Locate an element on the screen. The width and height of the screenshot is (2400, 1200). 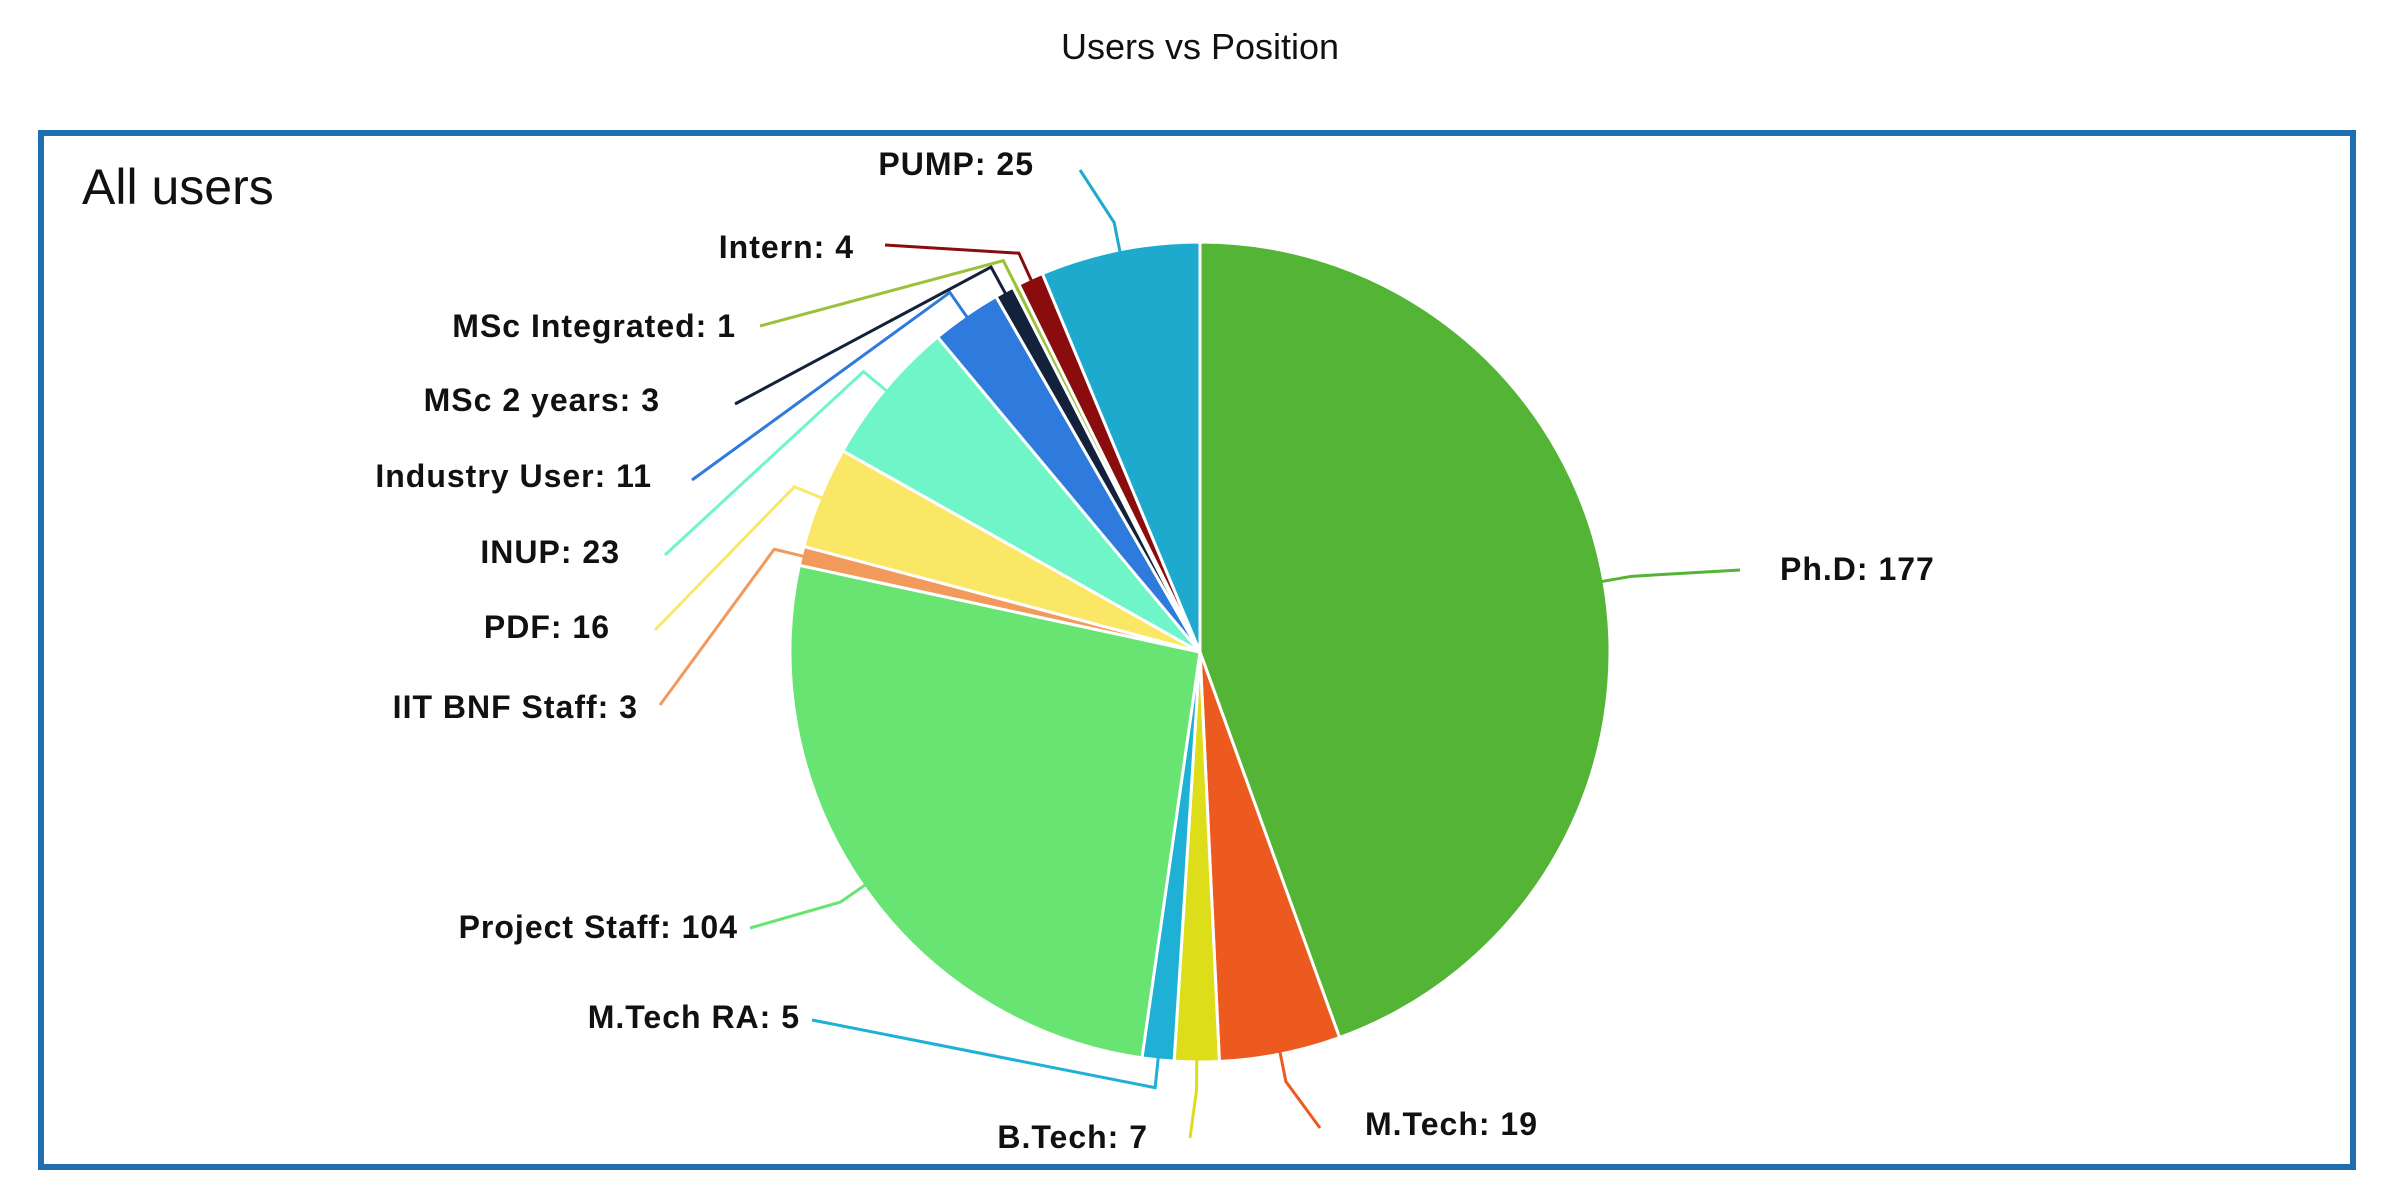
slice-label-msc-2-years: MSc 2 years: 3 is located at coordinates (542, 400).